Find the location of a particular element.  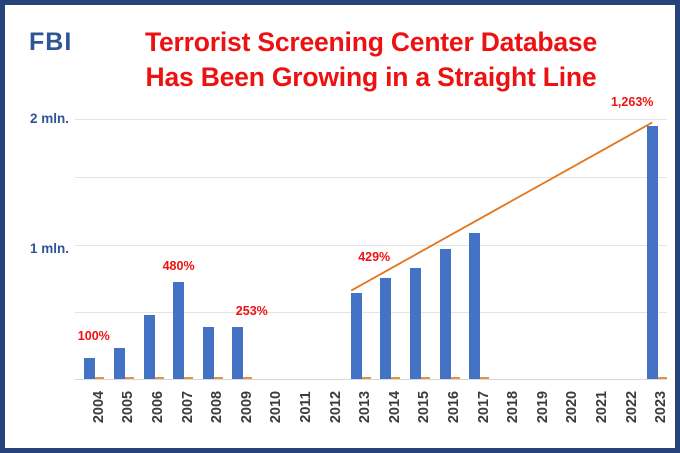

bar-2007 is located at coordinates (179, 330).